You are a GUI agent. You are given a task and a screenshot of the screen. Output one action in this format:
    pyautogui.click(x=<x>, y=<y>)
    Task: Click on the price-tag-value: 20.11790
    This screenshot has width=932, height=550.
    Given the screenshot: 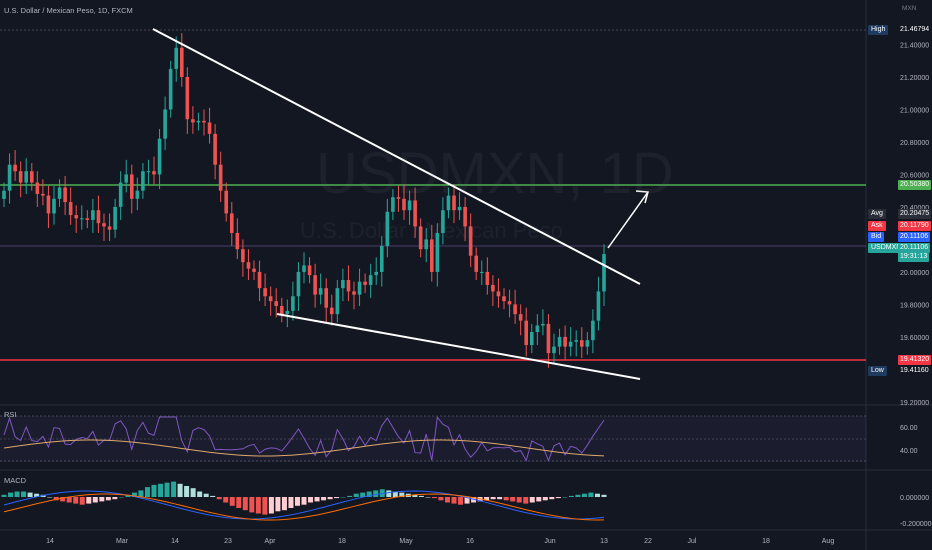 What is the action you would take?
    pyautogui.click(x=914, y=226)
    